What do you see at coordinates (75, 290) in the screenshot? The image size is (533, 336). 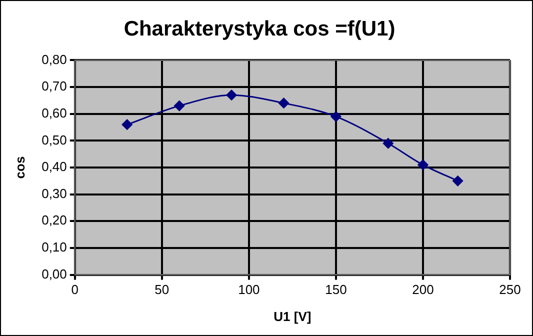 I see `x-tick-label: 0` at bounding box center [75, 290].